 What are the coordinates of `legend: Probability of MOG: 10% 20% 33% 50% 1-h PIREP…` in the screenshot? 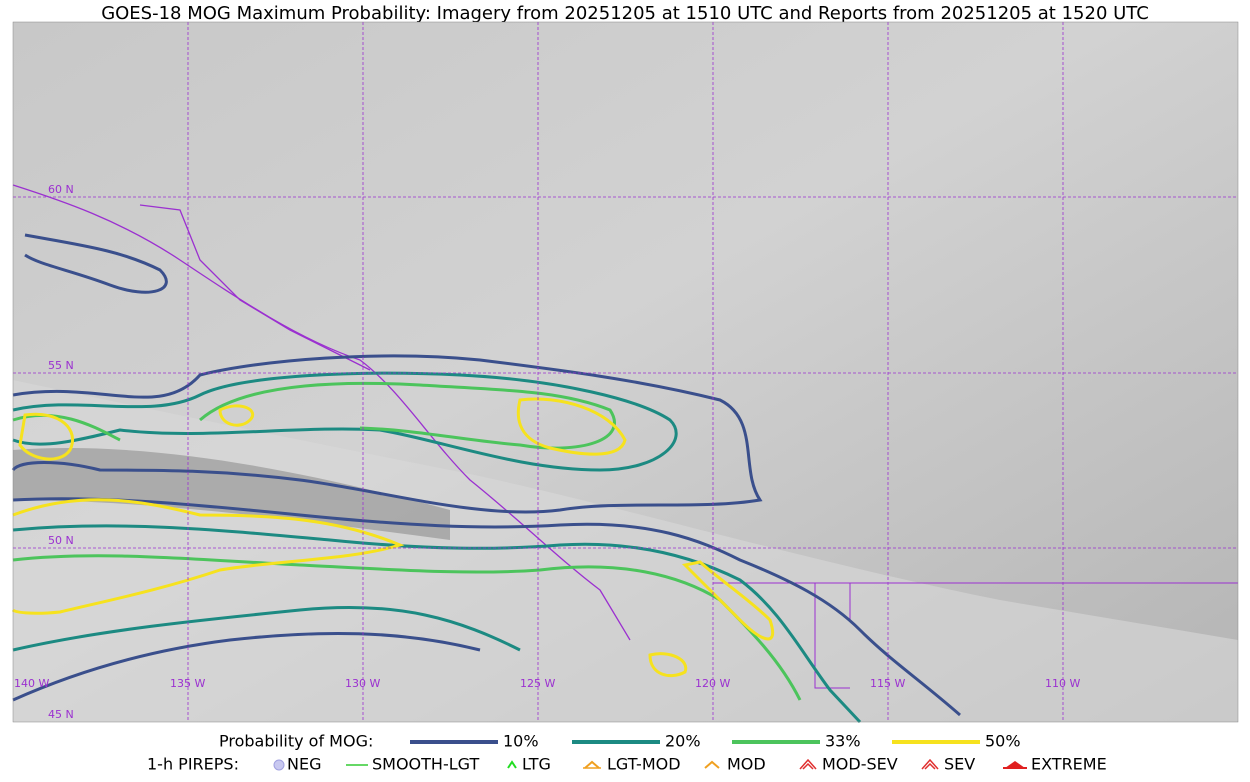 It's located at (627, 753).